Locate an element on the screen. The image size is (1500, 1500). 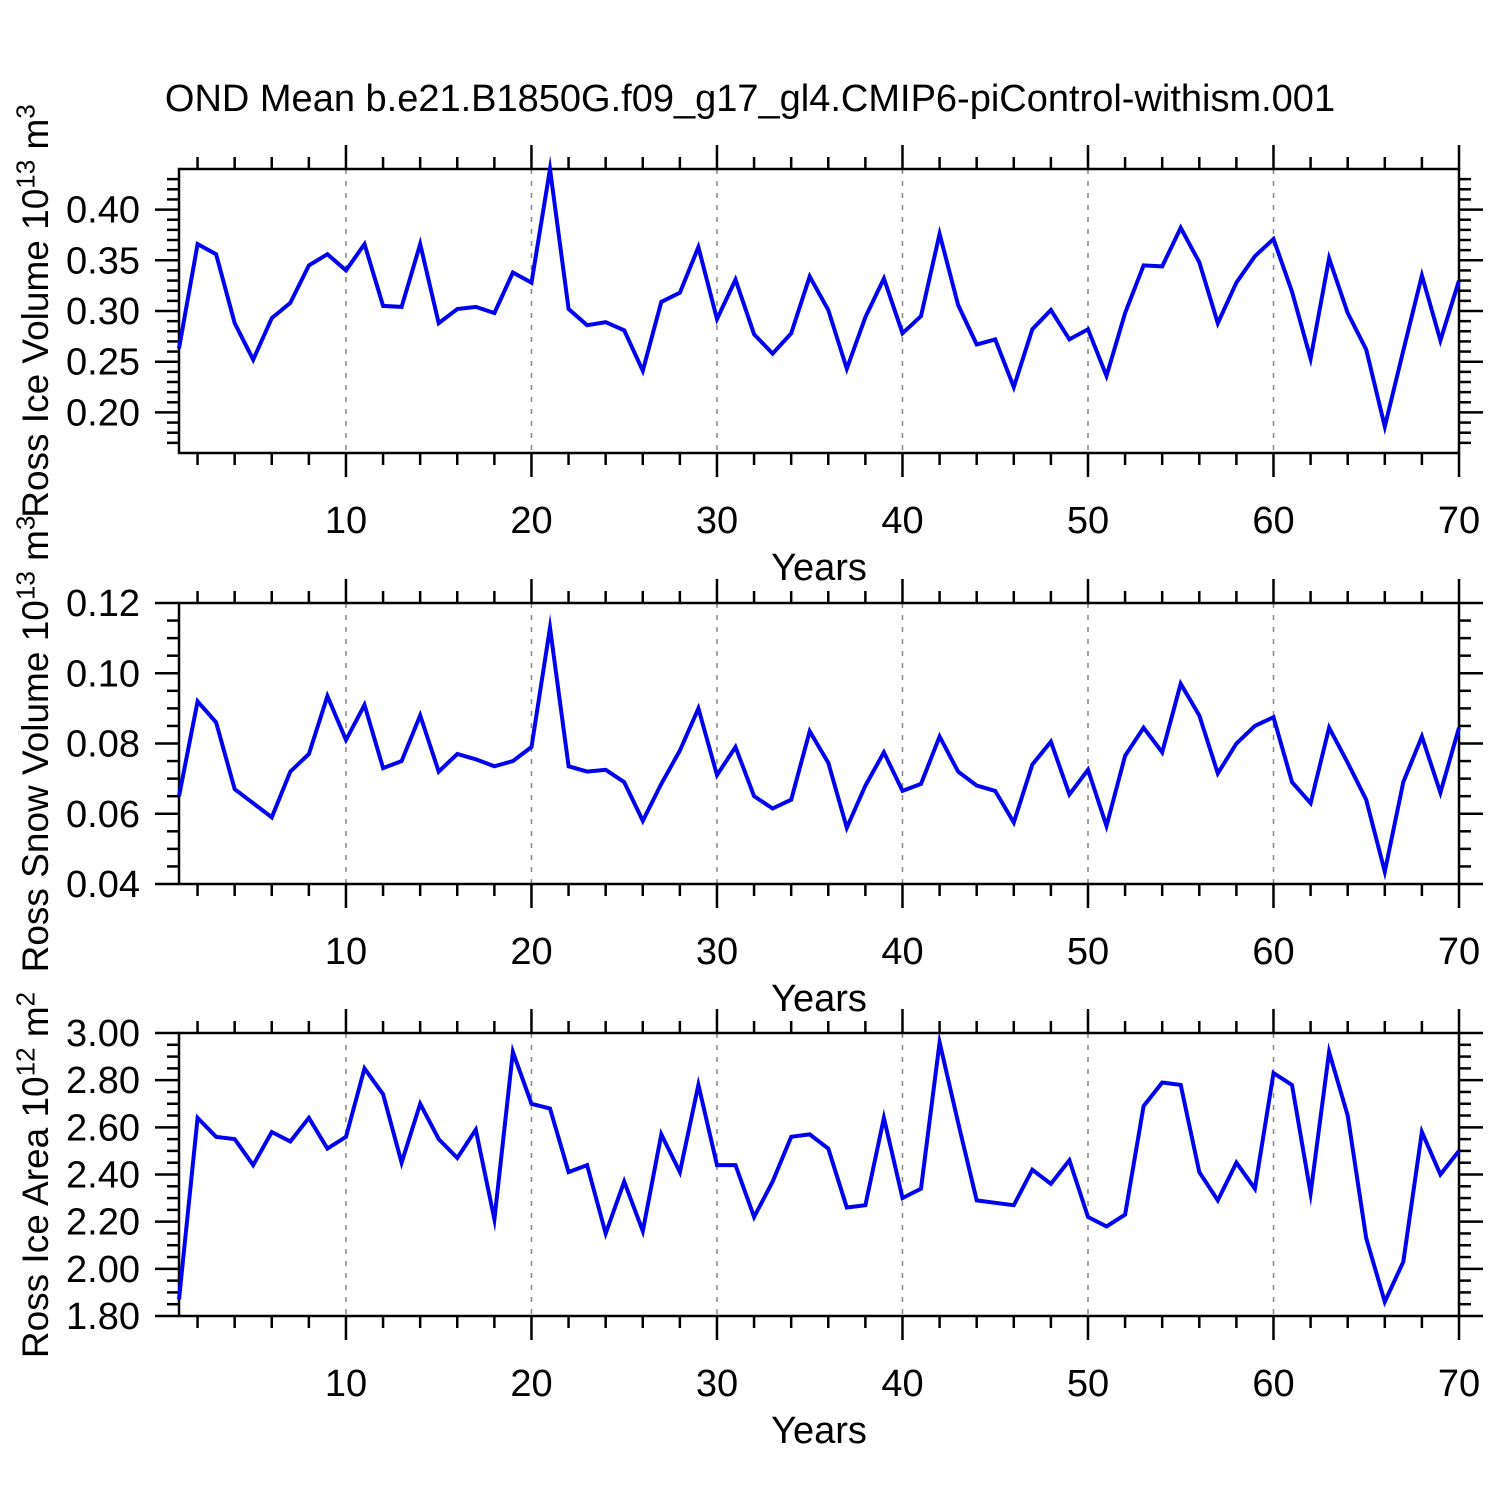
panel2-xtick-label: 10 is located at coordinates (346, 952).